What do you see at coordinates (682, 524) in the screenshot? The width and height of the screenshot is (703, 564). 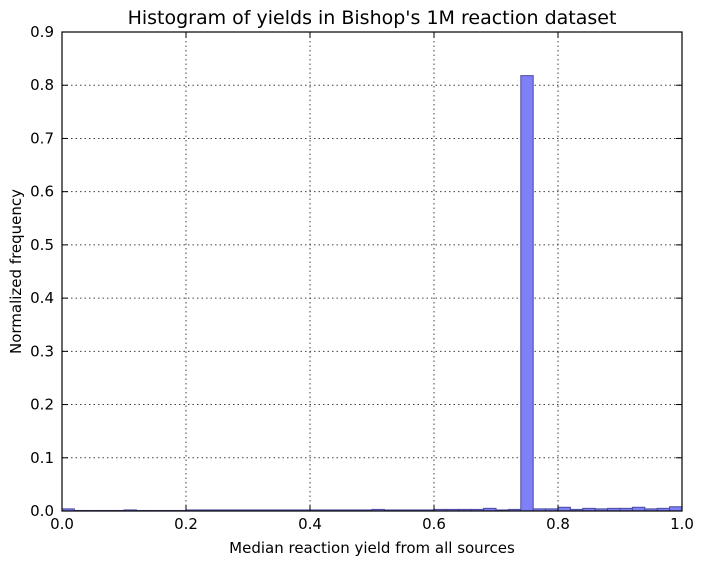 I see `x-tick-label: 1.0` at bounding box center [682, 524].